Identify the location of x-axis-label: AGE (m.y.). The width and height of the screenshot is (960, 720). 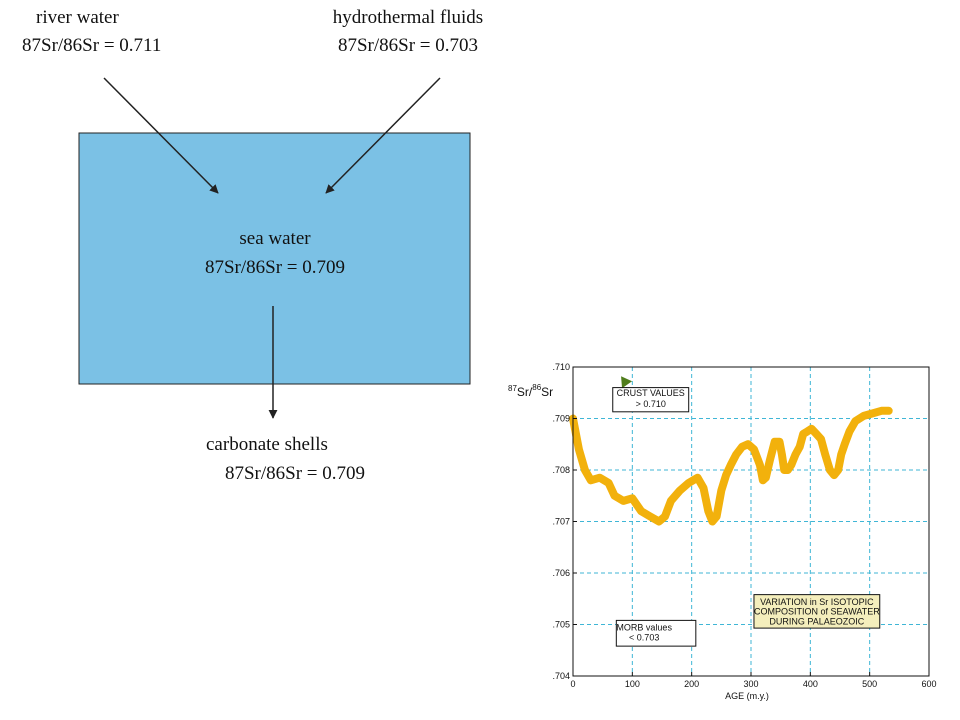
(747, 696).